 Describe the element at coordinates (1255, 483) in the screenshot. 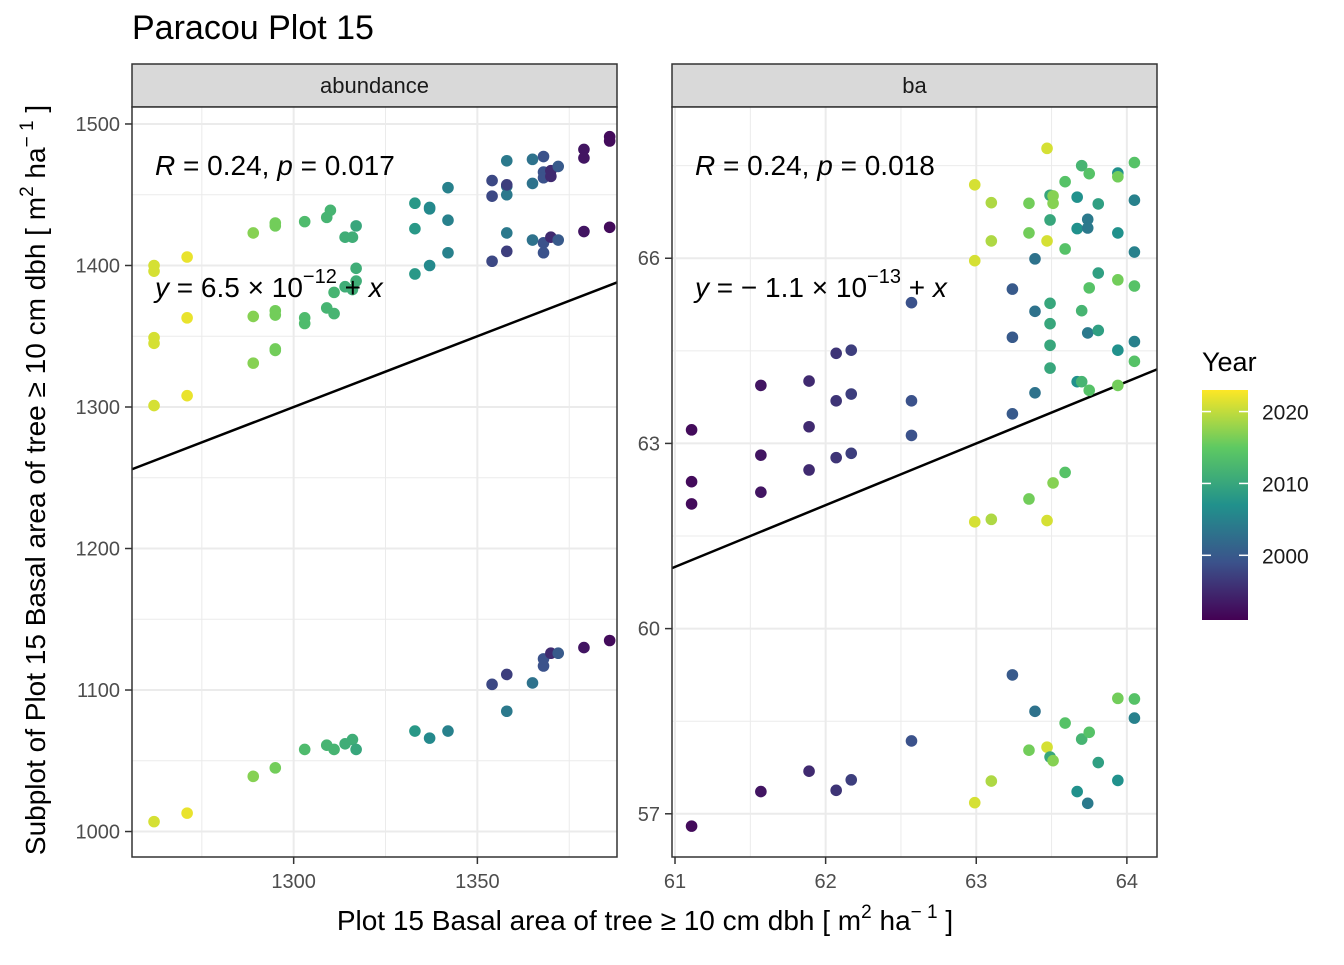

I see `legend: Year 2020 2010 2000` at that location.